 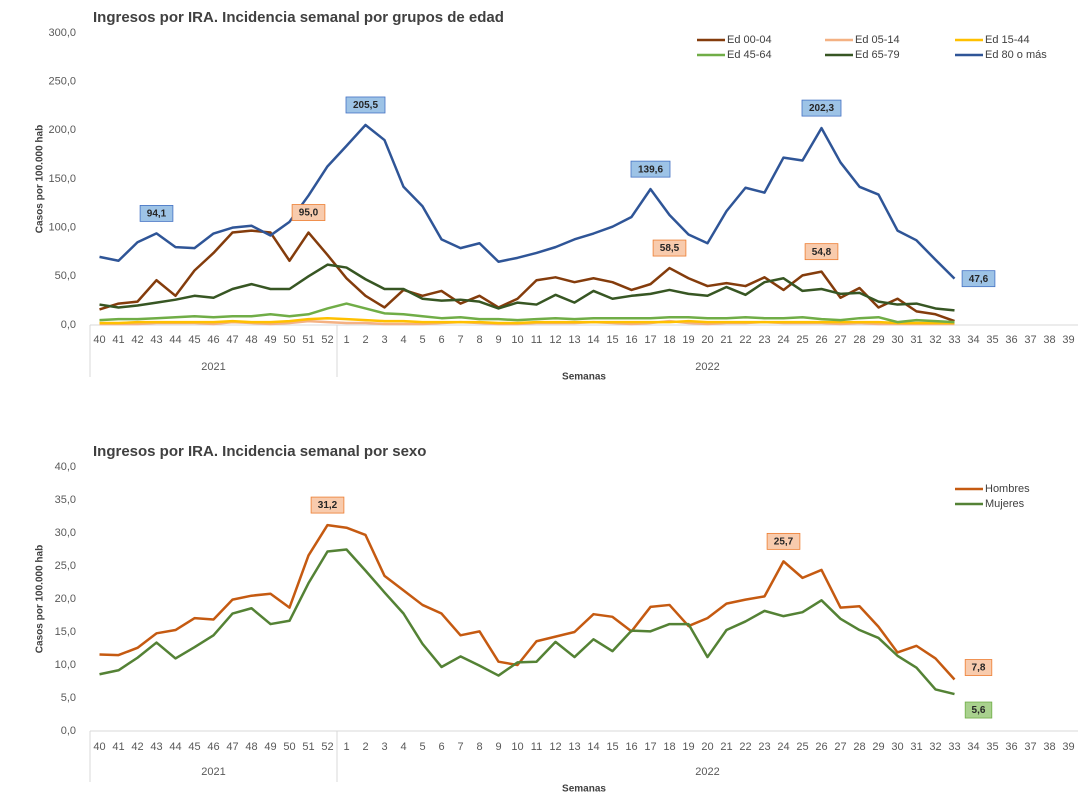 I want to click on legend-label: Ed 15-44, so click(x=1007, y=40).